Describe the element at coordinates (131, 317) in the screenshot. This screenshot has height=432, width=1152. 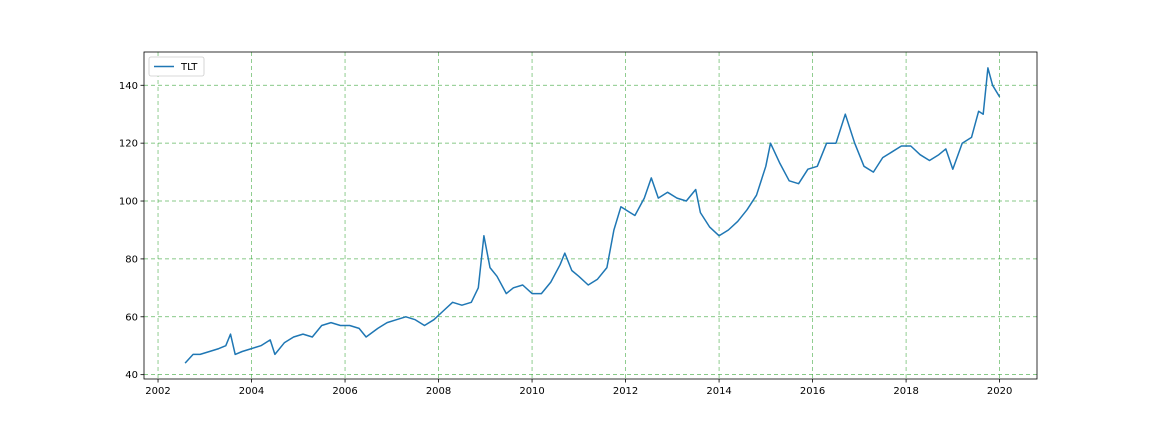
I see `y-tick-label: 60` at that location.